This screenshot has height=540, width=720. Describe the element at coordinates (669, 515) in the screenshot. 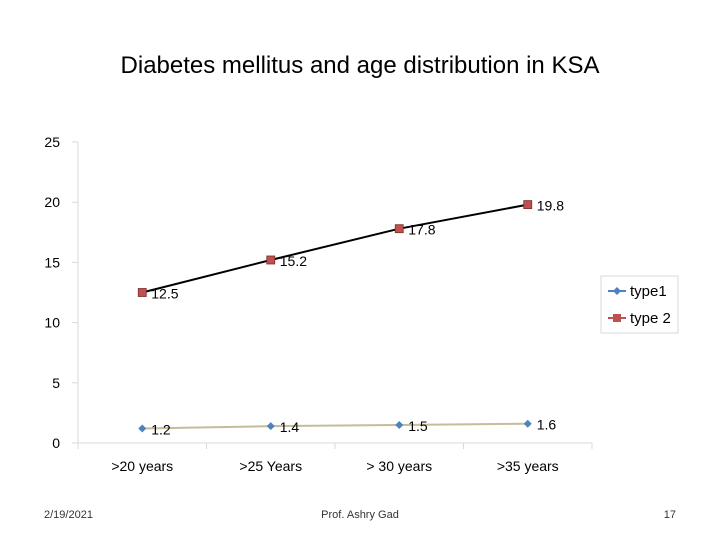

I see `page-number: 17` at that location.